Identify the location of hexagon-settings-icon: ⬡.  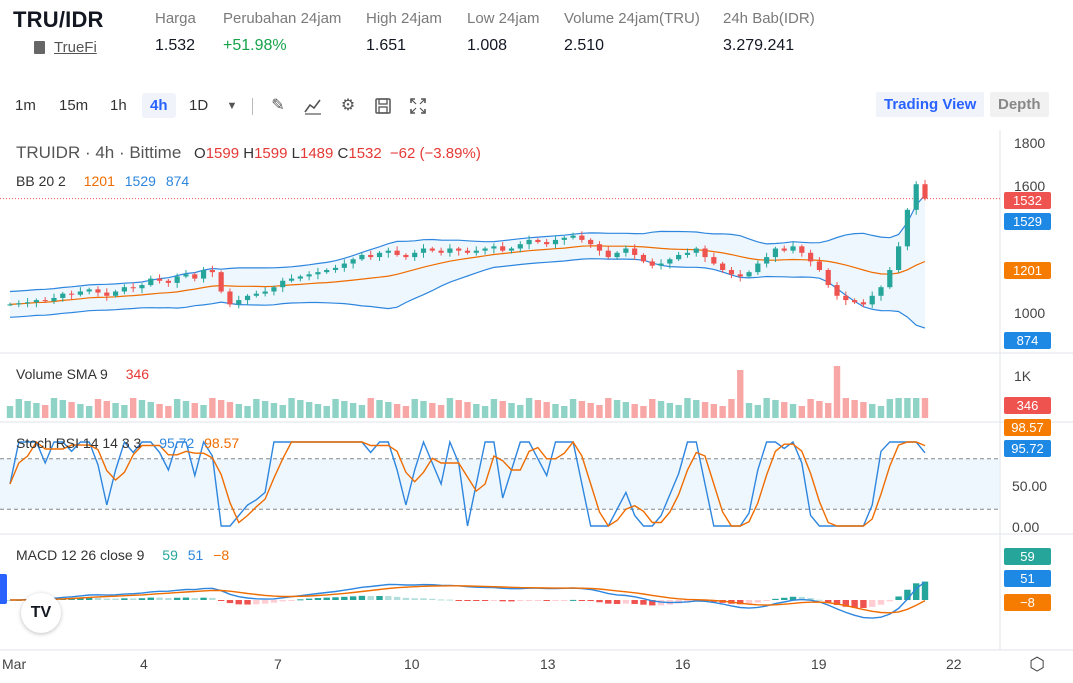
(1037, 664).